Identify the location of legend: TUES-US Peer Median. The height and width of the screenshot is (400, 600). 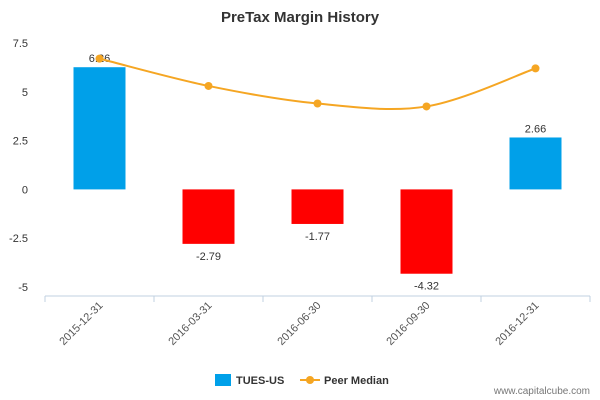
(302, 380).